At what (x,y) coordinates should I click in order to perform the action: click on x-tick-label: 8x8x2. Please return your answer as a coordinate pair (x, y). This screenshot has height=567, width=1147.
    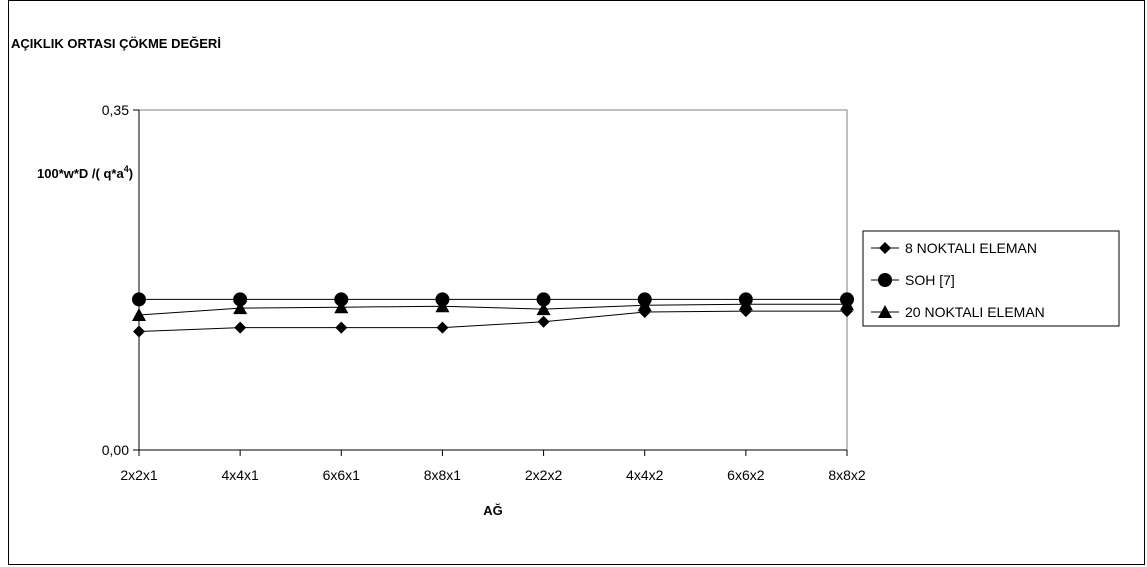
    Looking at the image, I should click on (847, 475).